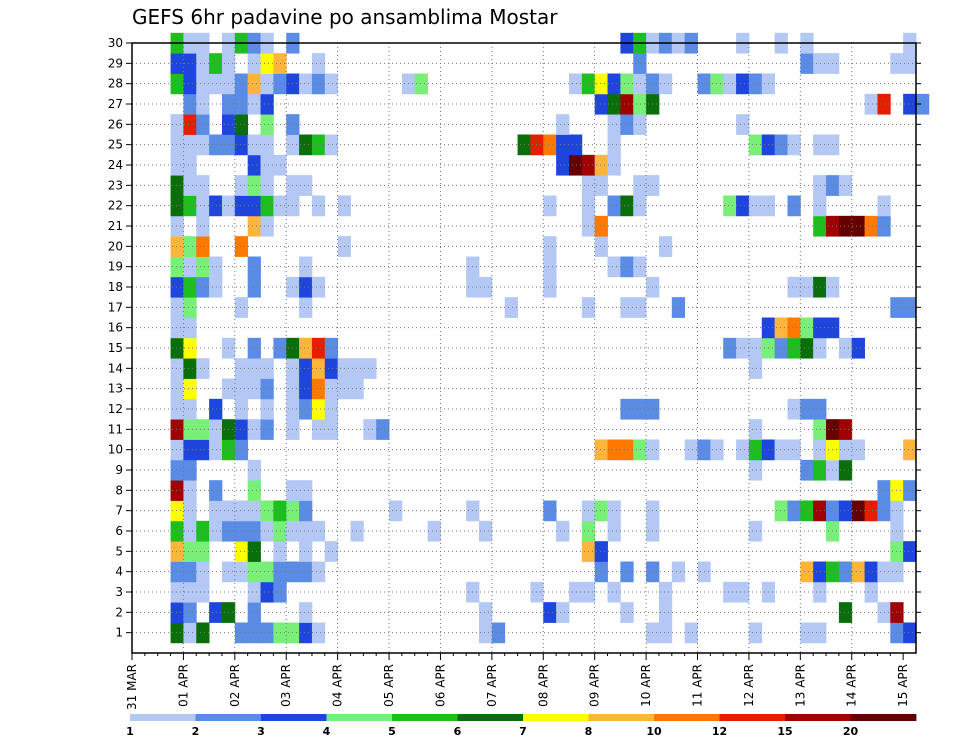 The image size is (960, 742). What do you see at coordinates (440, 685) in the screenshot?
I see `x-tick-label: 06 APR` at bounding box center [440, 685].